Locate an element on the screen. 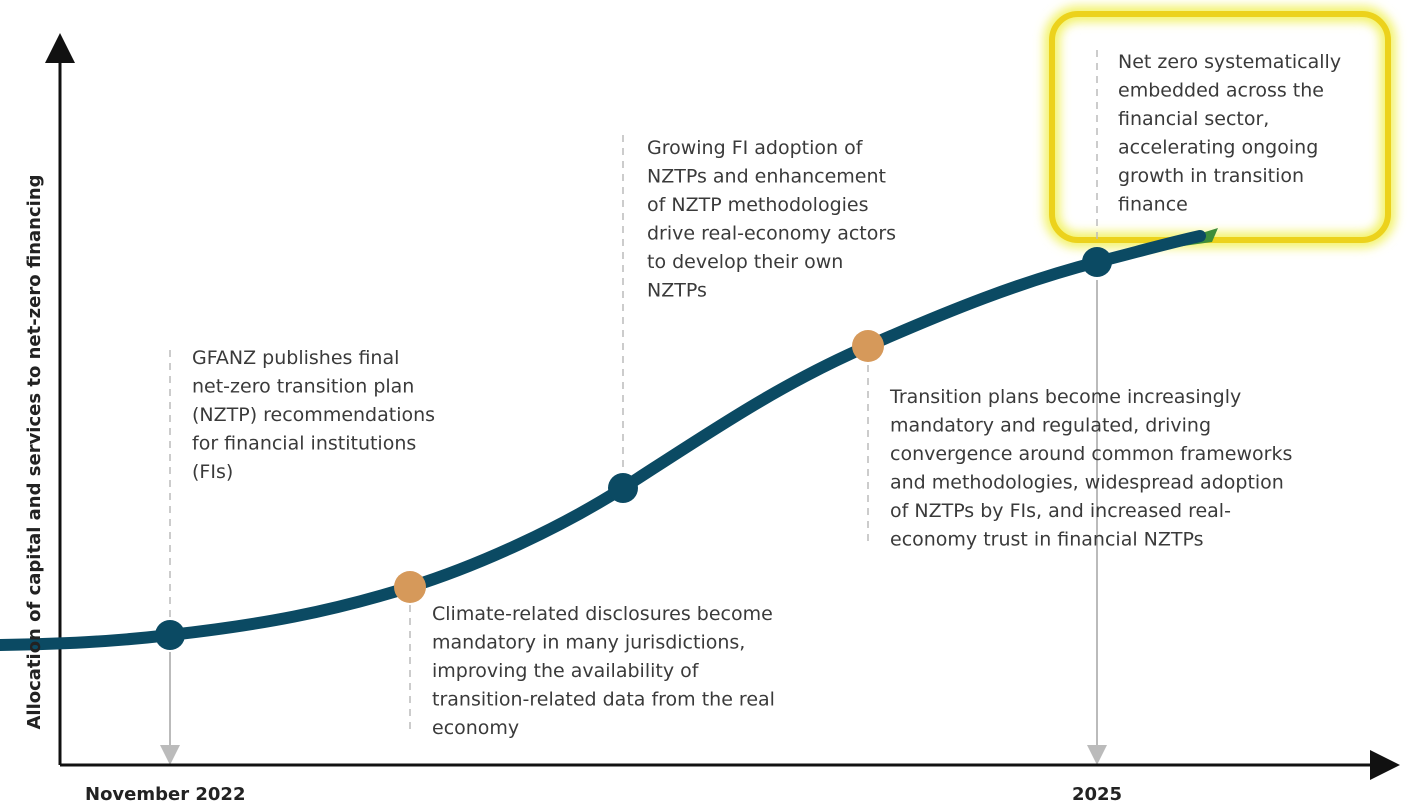 This screenshot has width=1412, height=805. milestone-text: Transition plans become increasingly is located at coordinates (1065, 397).